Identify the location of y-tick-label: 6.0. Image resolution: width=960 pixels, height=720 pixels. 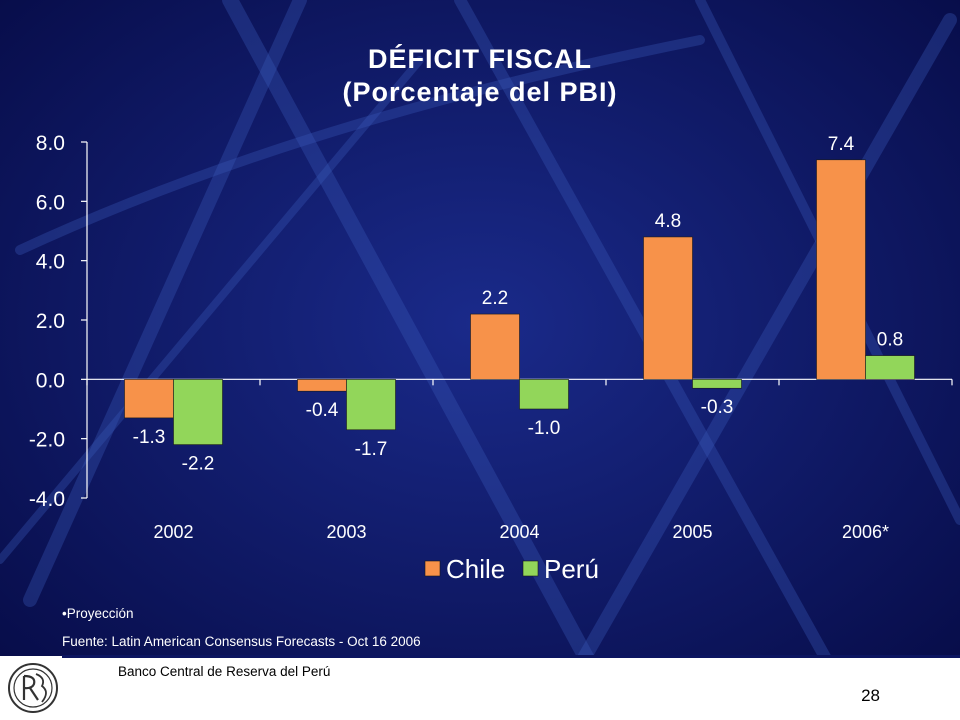
(50, 202).